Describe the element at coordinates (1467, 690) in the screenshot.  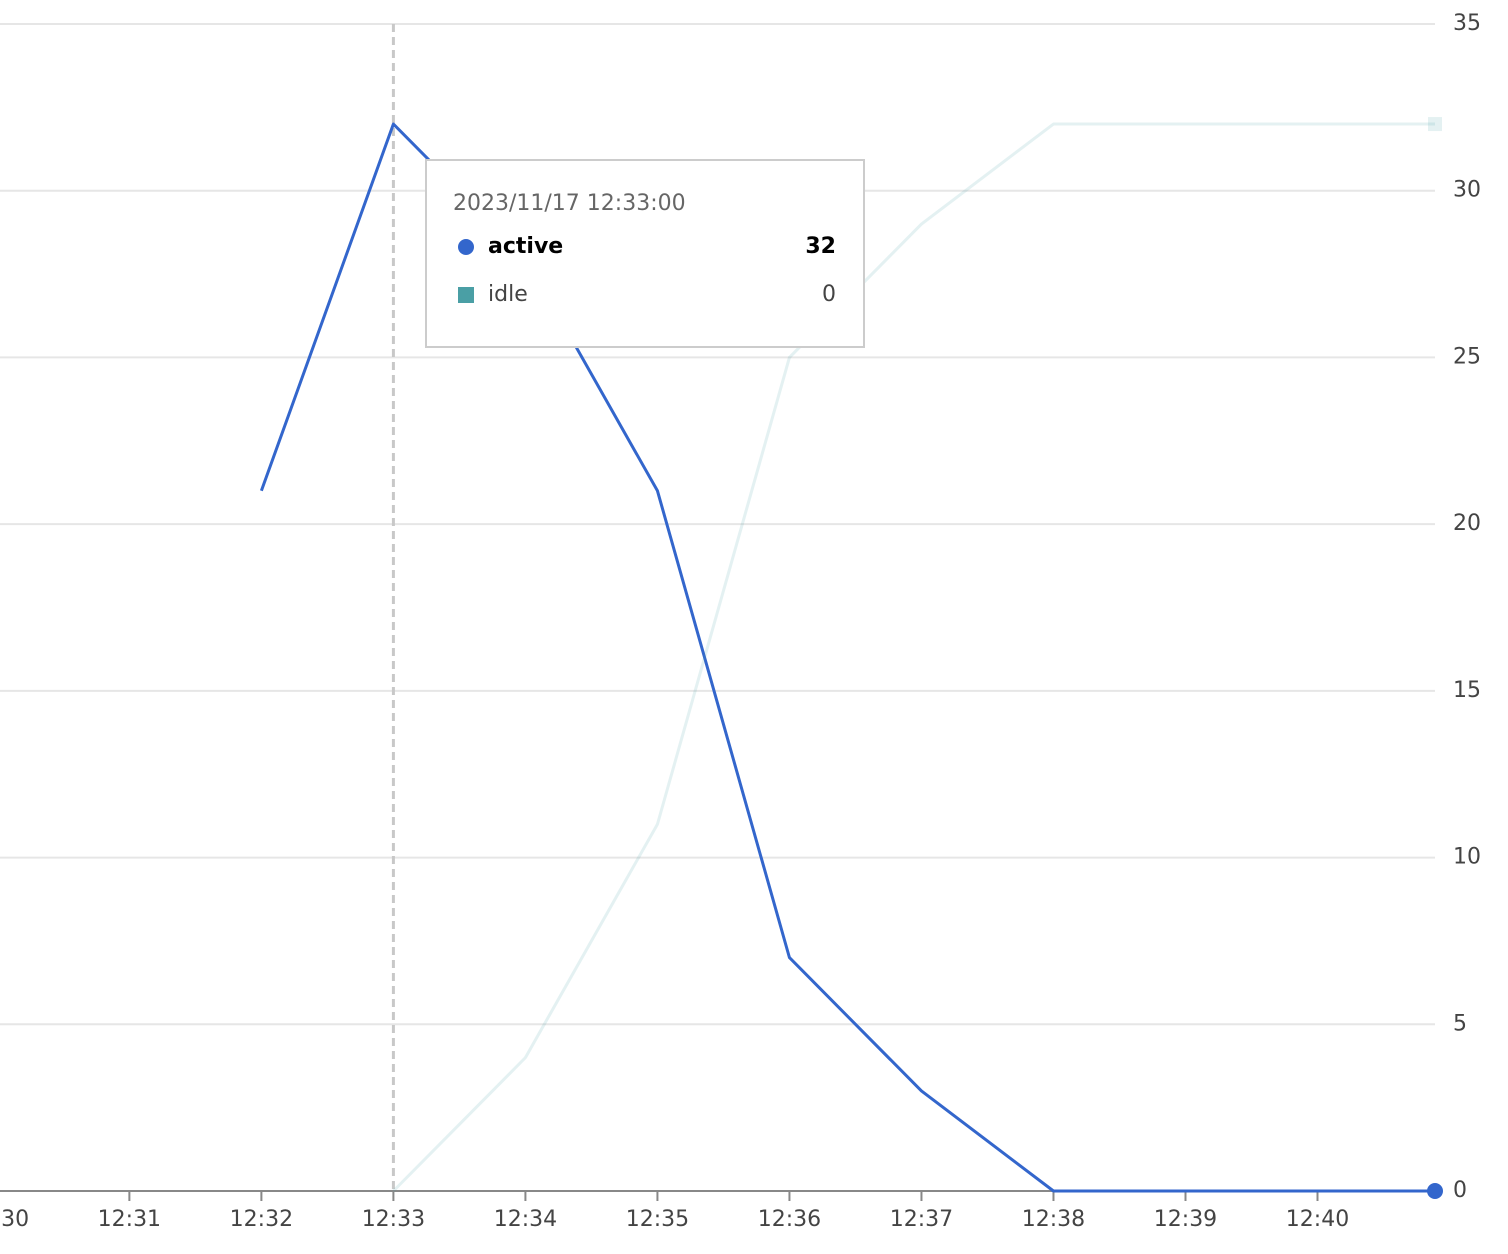
I see `y-tick-label: 15` at that location.